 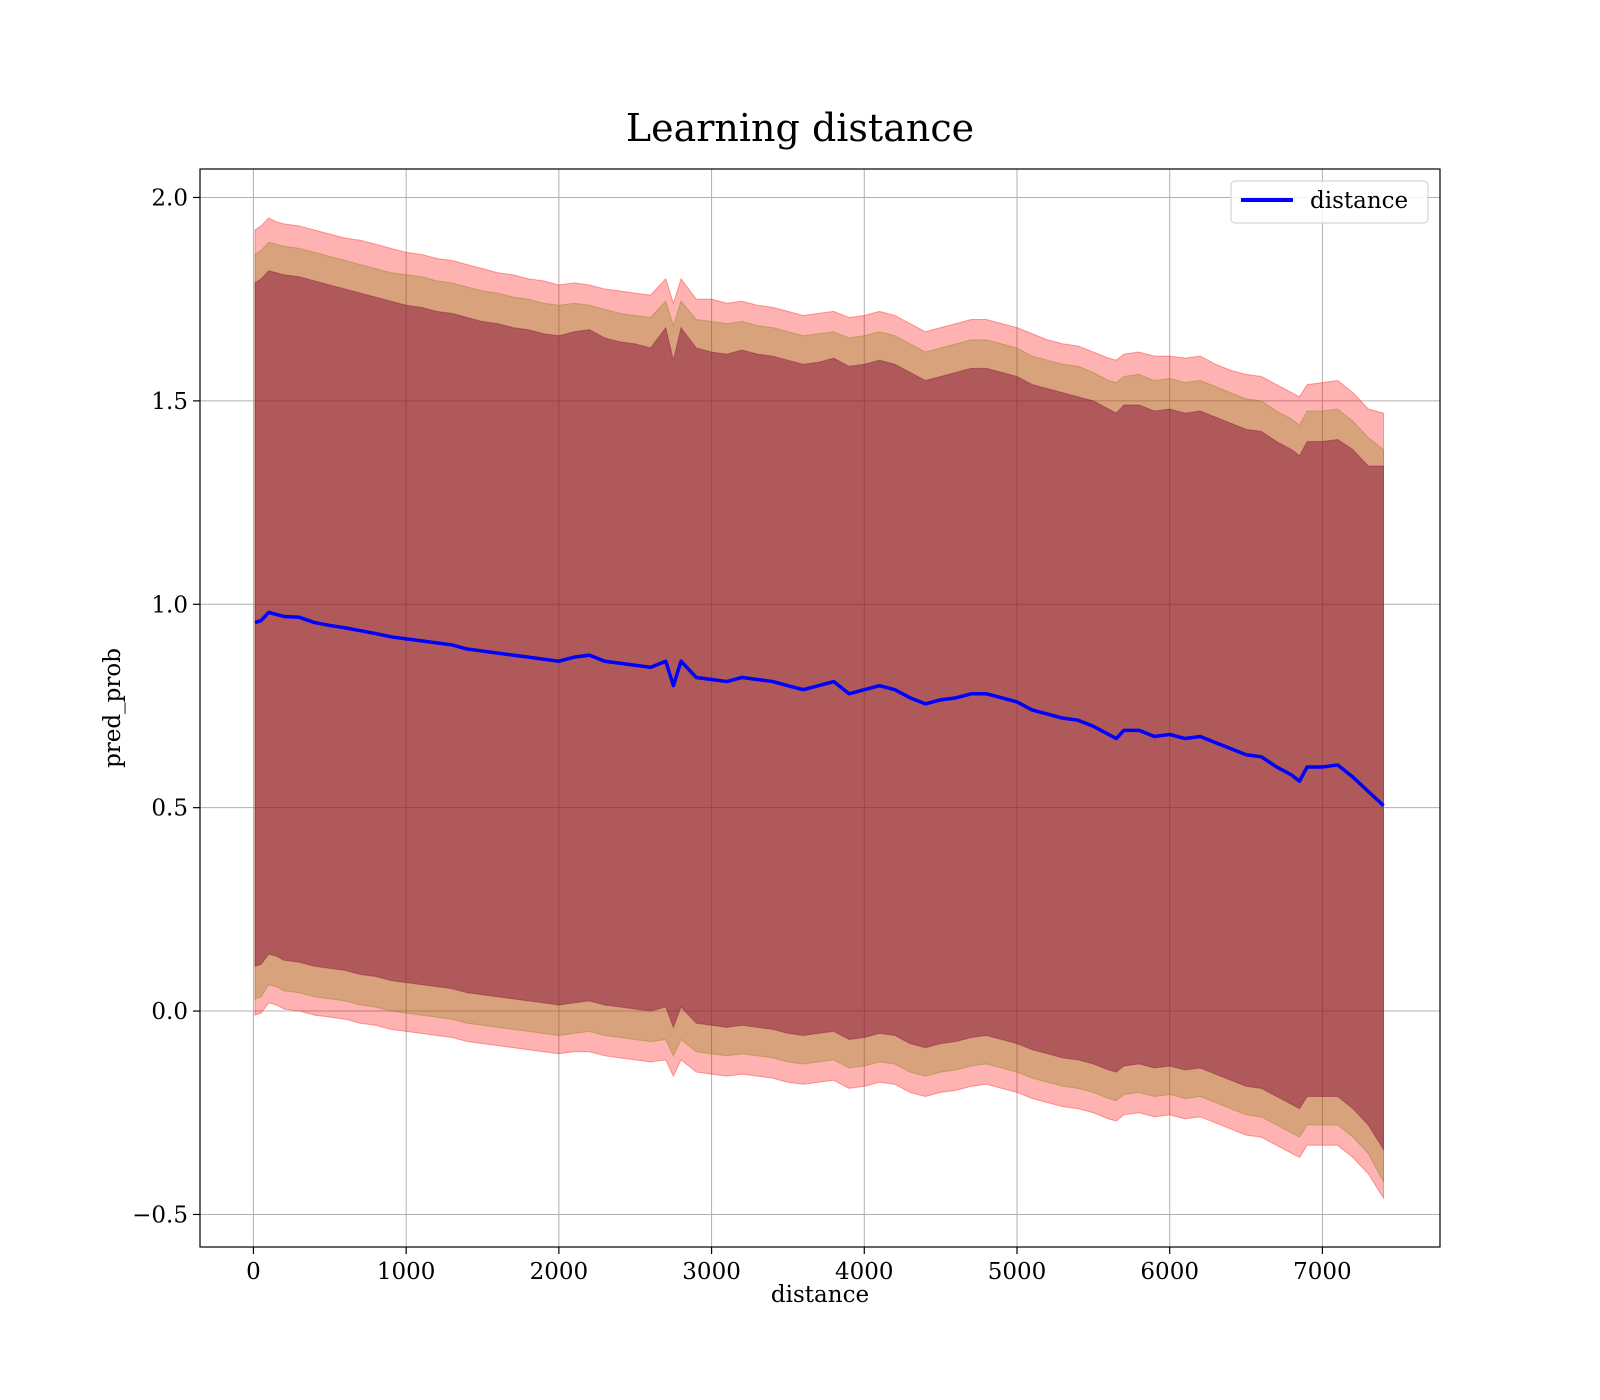 What do you see at coordinates (1322, 1272) in the screenshot?
I see `x-tick-label: 7000` at bounding box center [1322, 1272].